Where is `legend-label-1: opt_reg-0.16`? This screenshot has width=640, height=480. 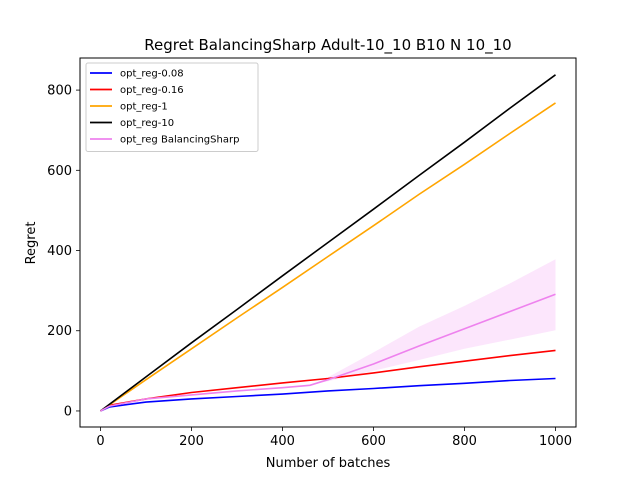
legend-label-1: opt_reg-0.16 is located at coordinates (152, 90).